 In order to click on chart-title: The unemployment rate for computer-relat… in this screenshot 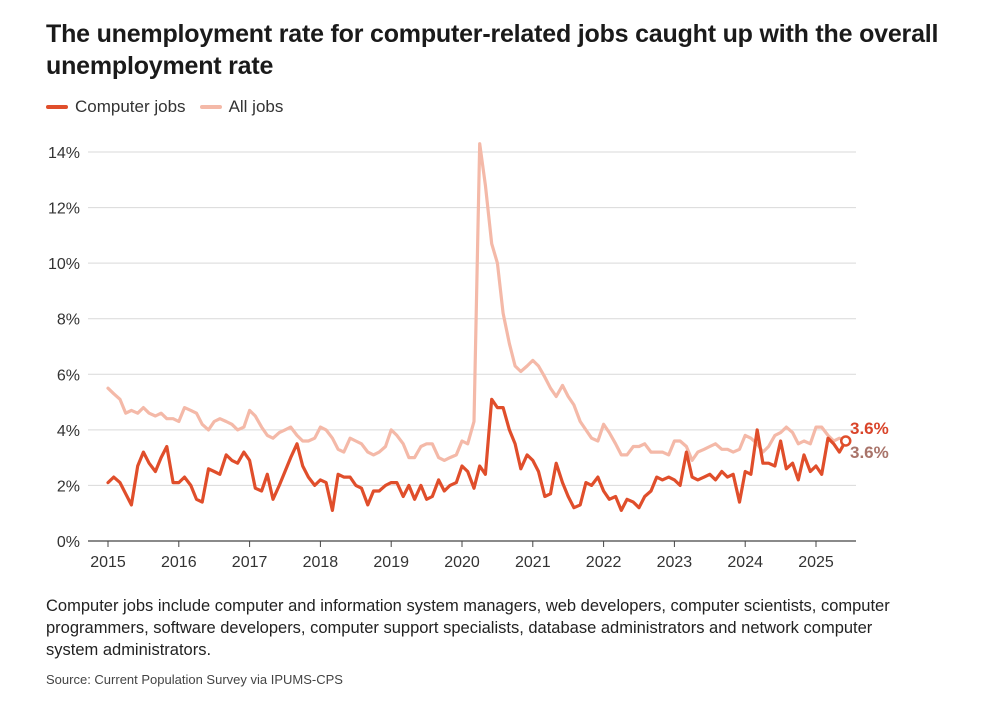, I will do `click(492, 50)`.